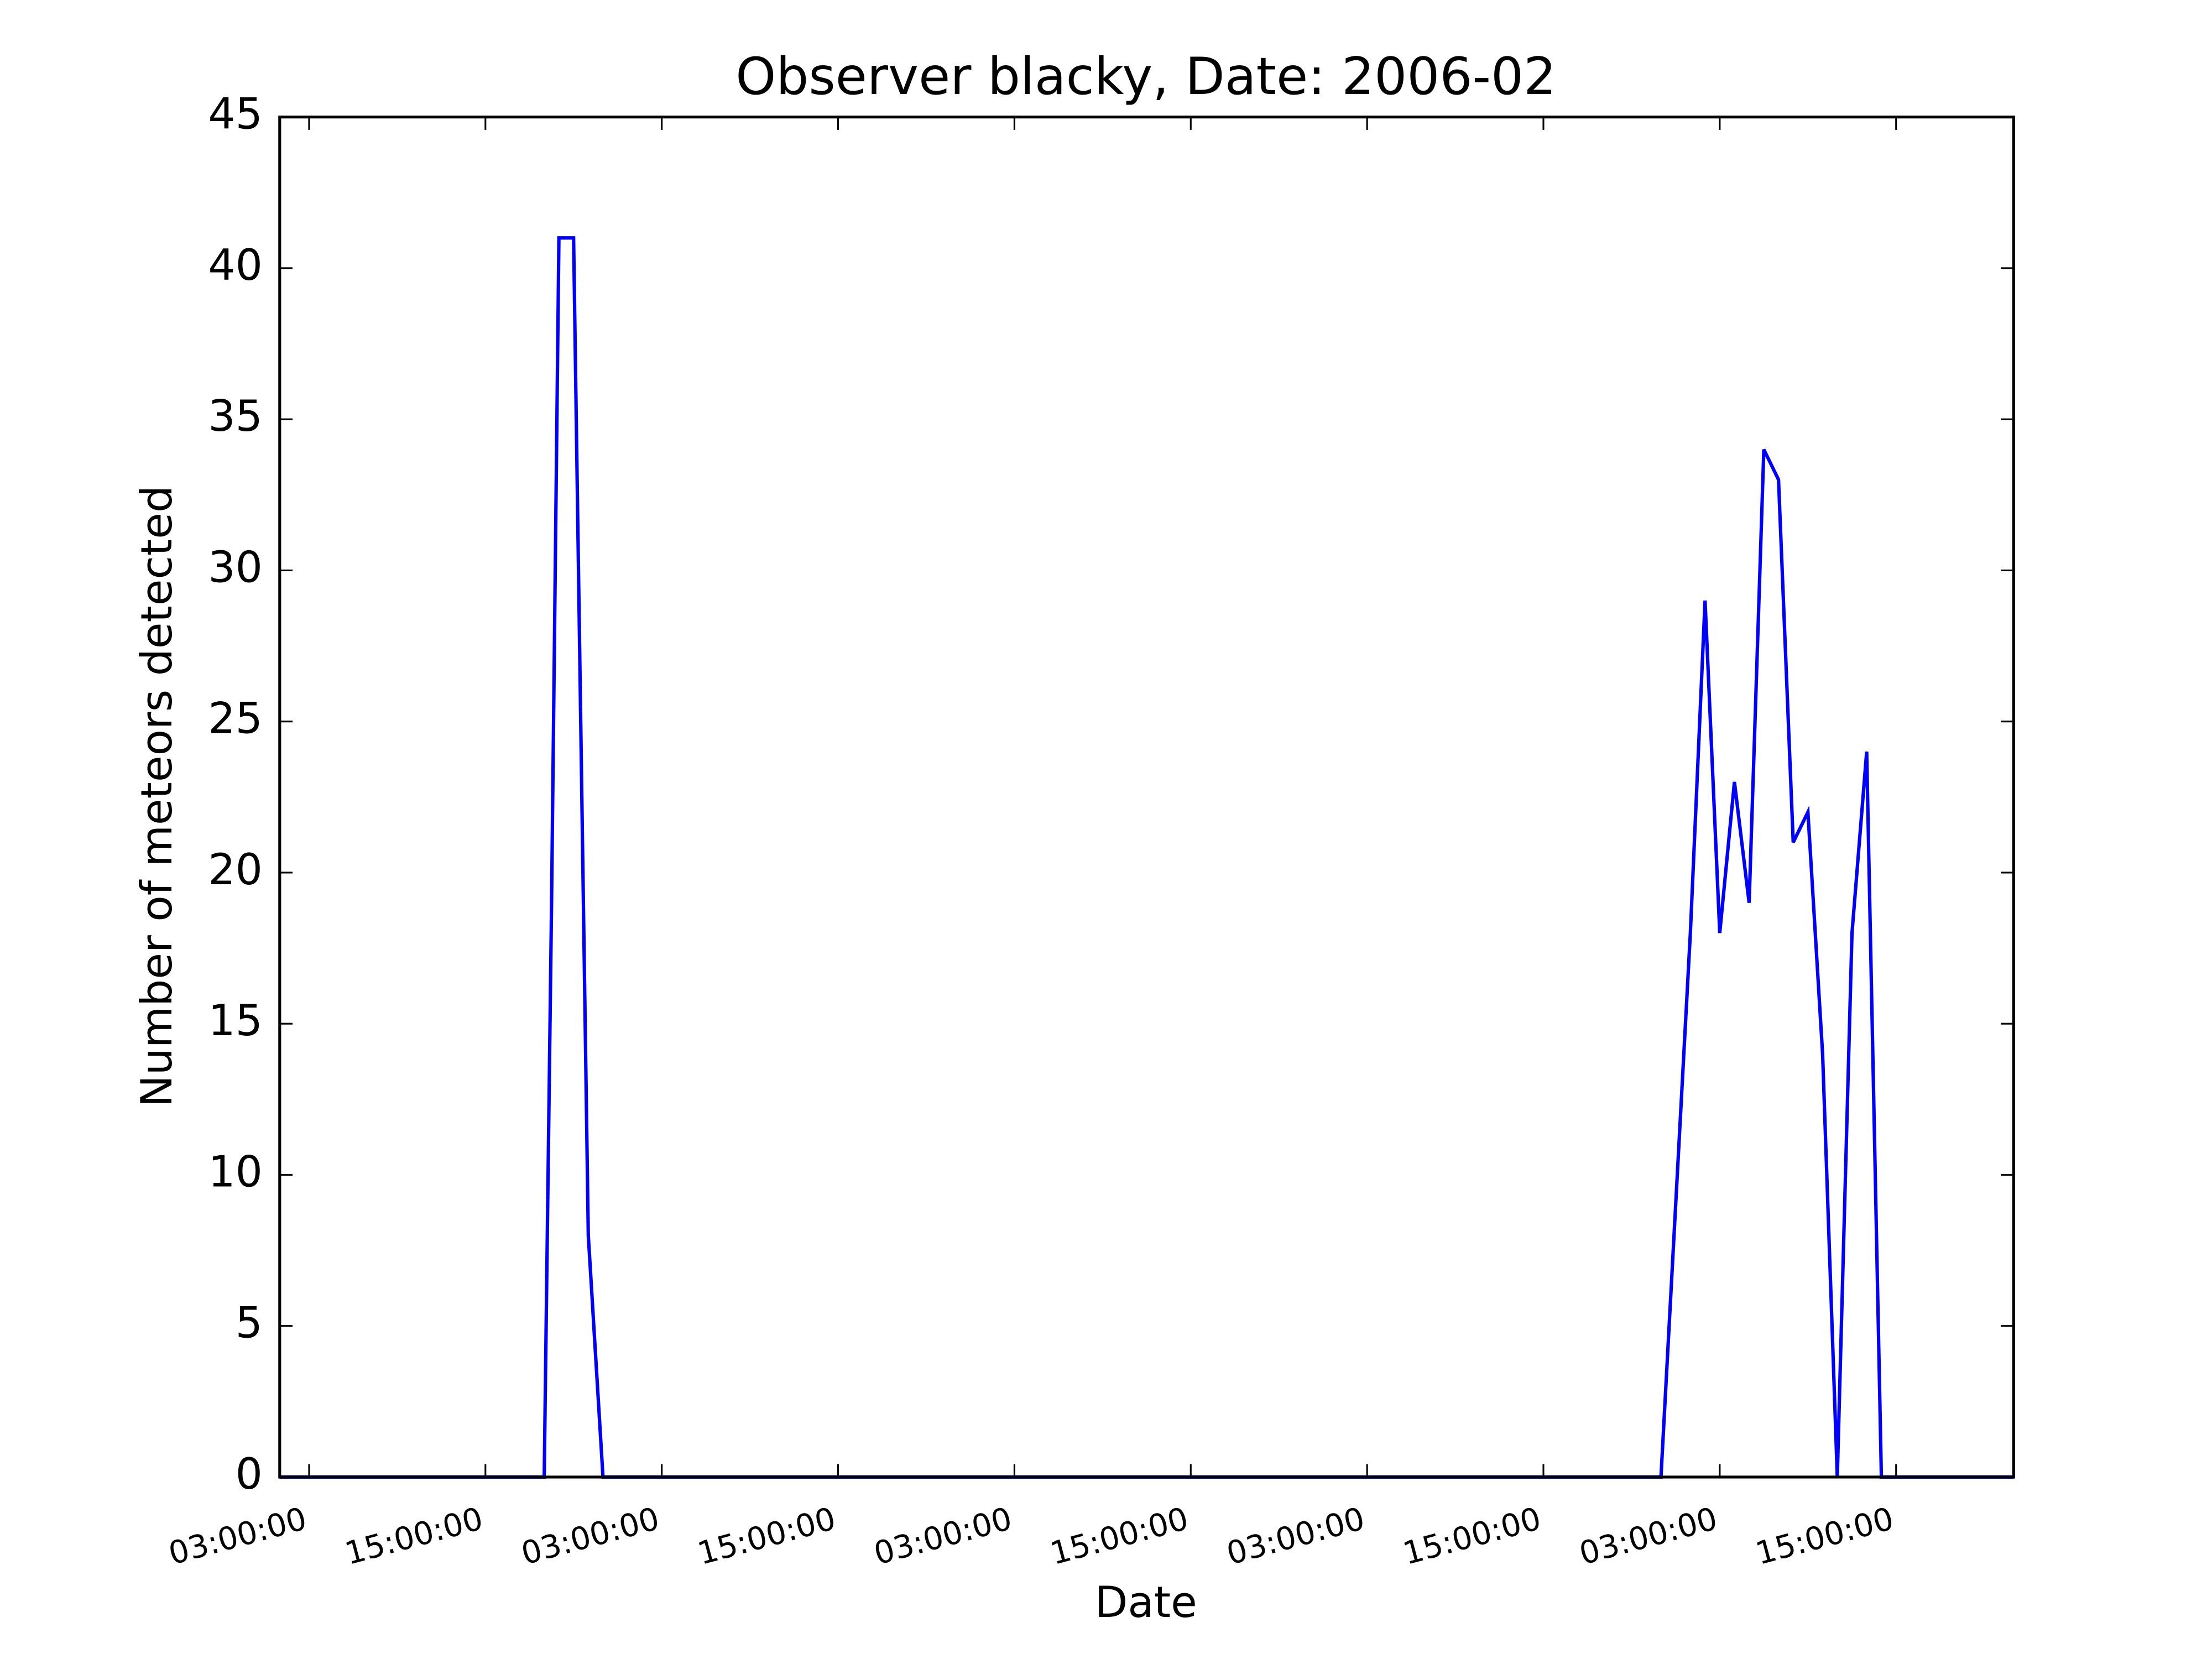  I want to click on y-tick-label: 15, so click(236, 1021).